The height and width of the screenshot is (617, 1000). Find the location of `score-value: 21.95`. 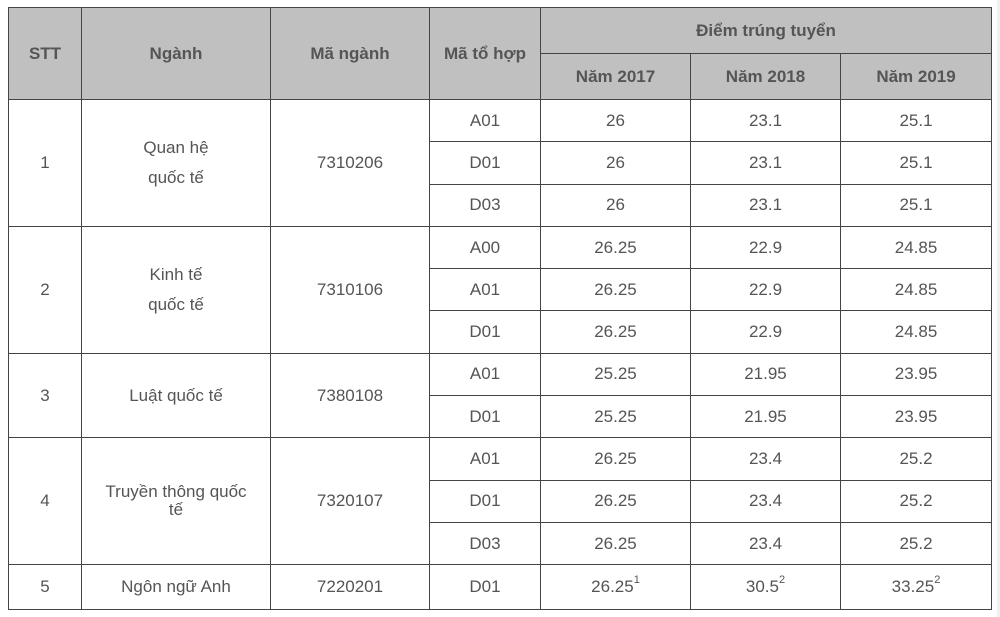

score-value: 21.95 is located at coordinates (765, 416).